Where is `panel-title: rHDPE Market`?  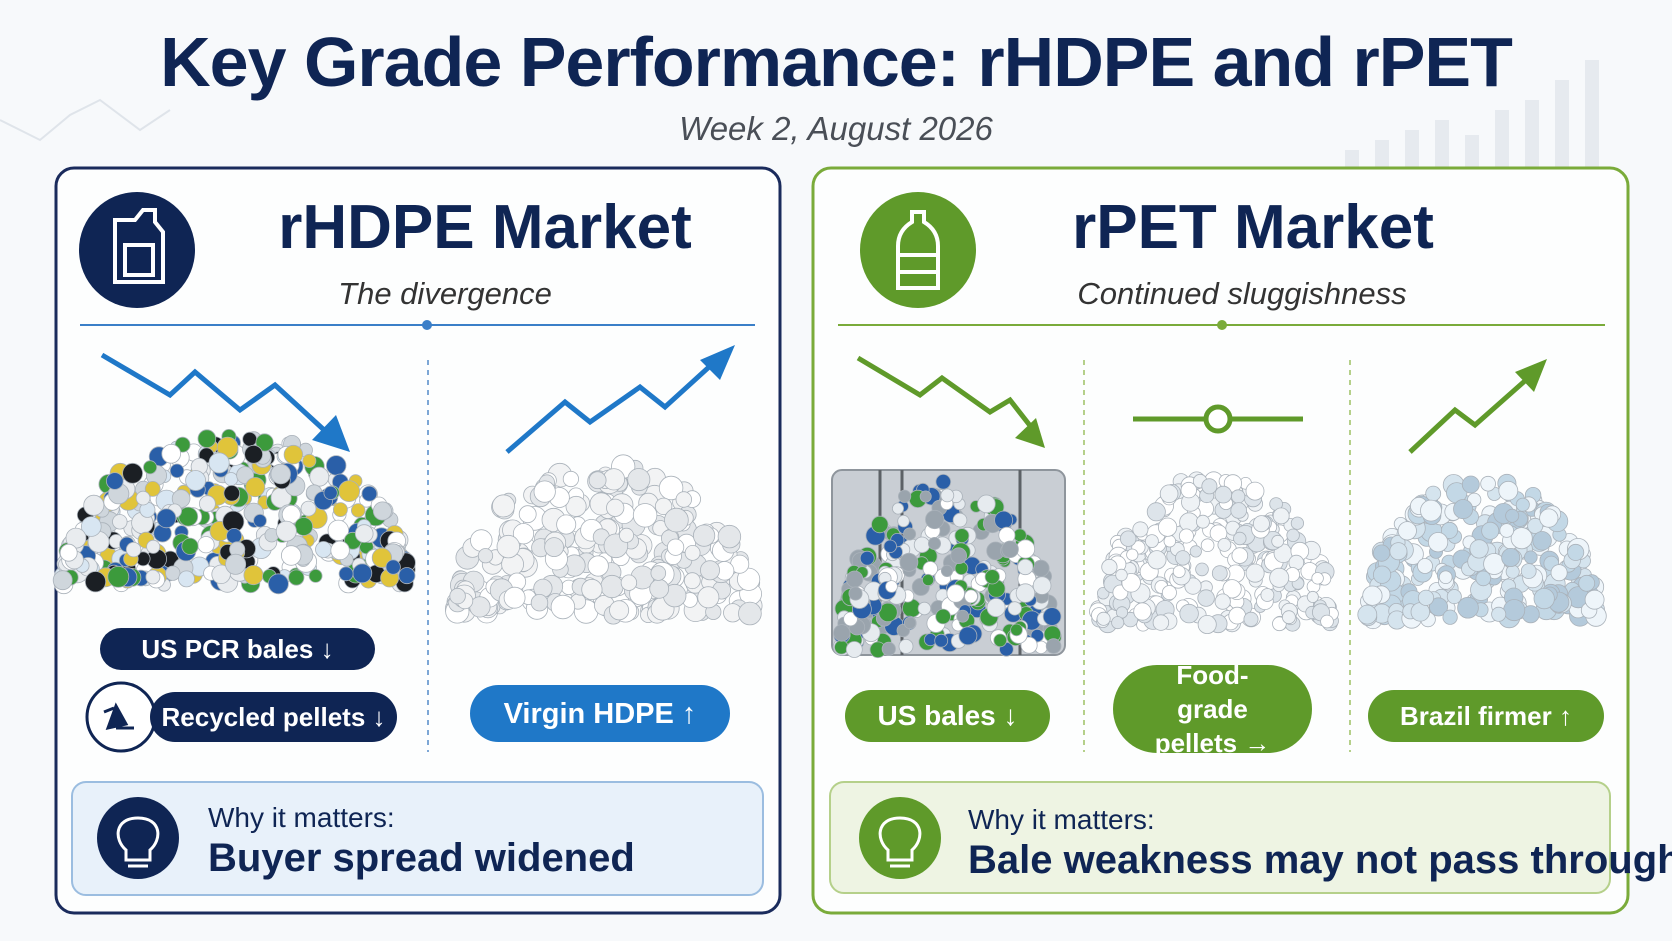 panel-title: rHDPE Market is located at coordinates (485, 227).